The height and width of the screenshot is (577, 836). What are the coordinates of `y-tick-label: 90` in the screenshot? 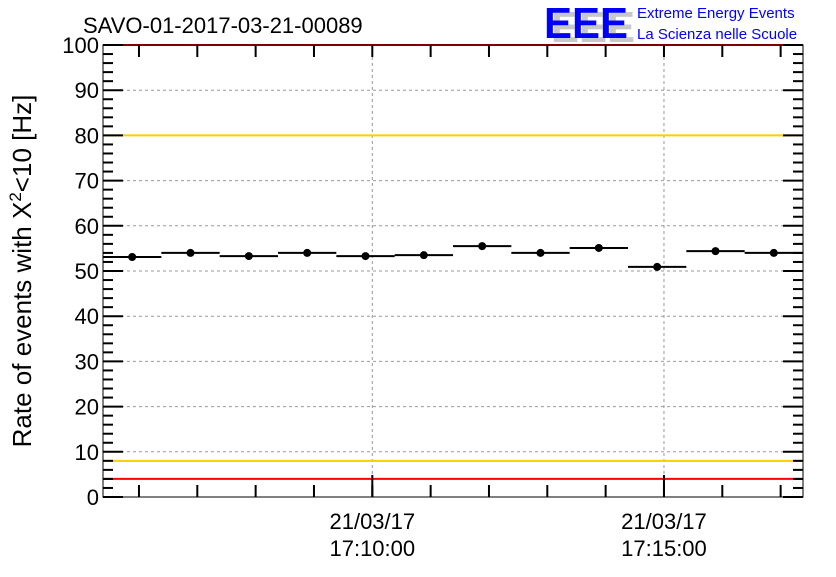 It's located at (87, 90).